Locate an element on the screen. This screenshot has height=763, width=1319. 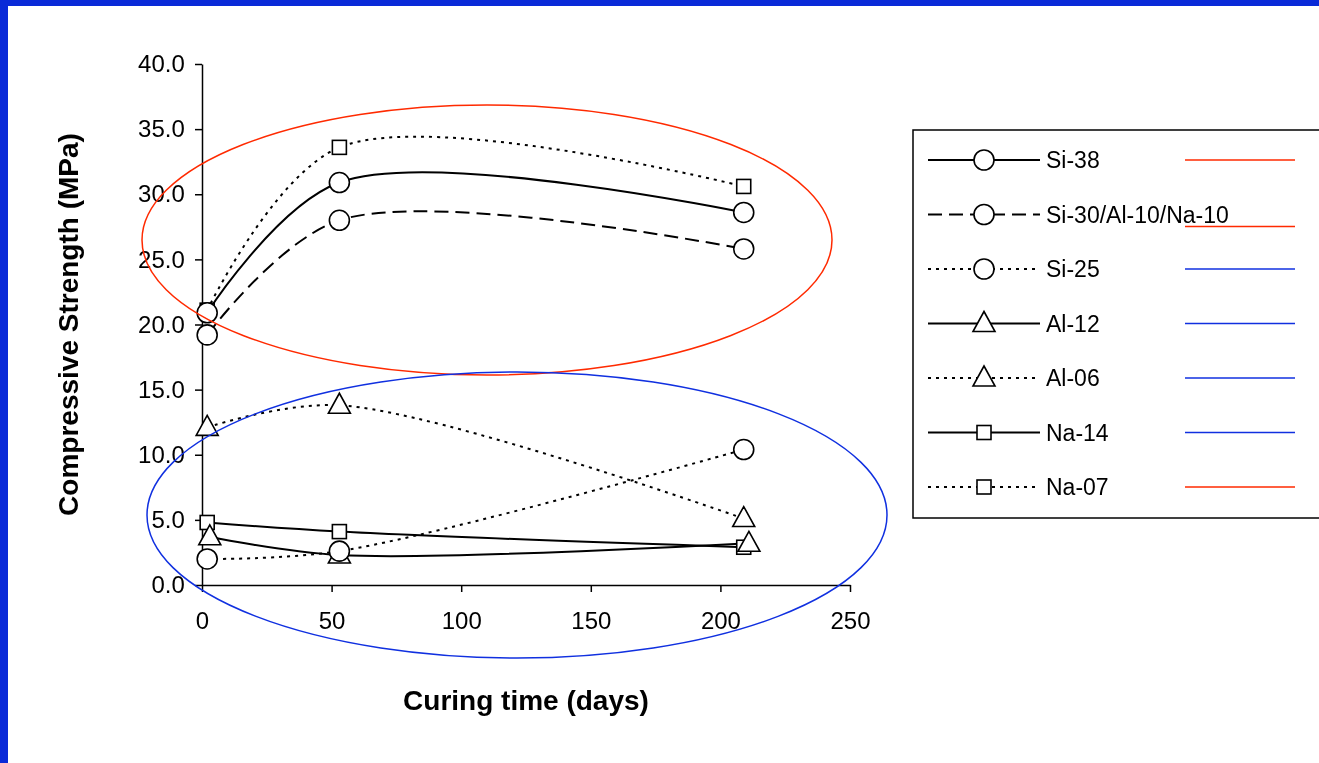
legend-label: Si-25 is located at coordinates (1073, 269).